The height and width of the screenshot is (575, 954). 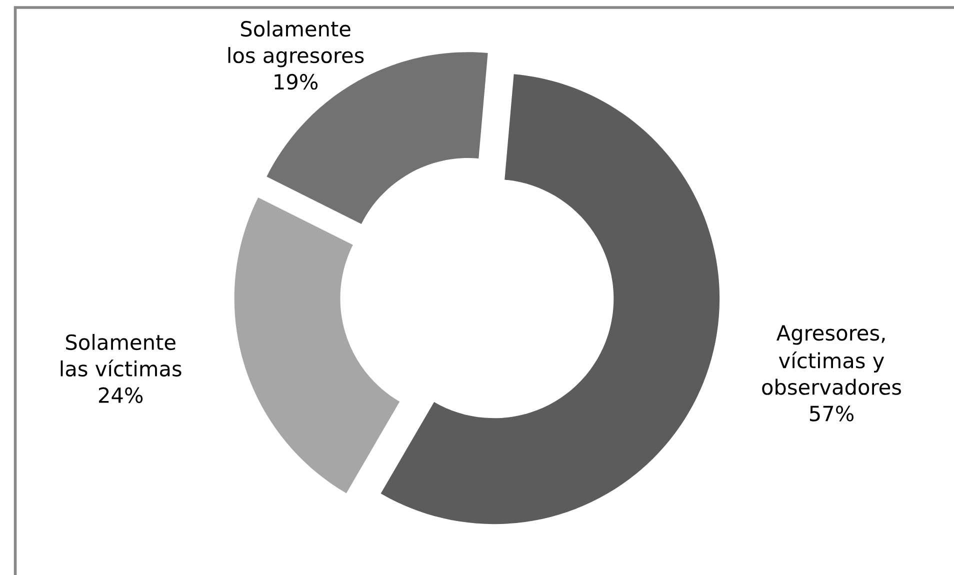 I want to click on data-label: 19%, so click(x=296, y=82).